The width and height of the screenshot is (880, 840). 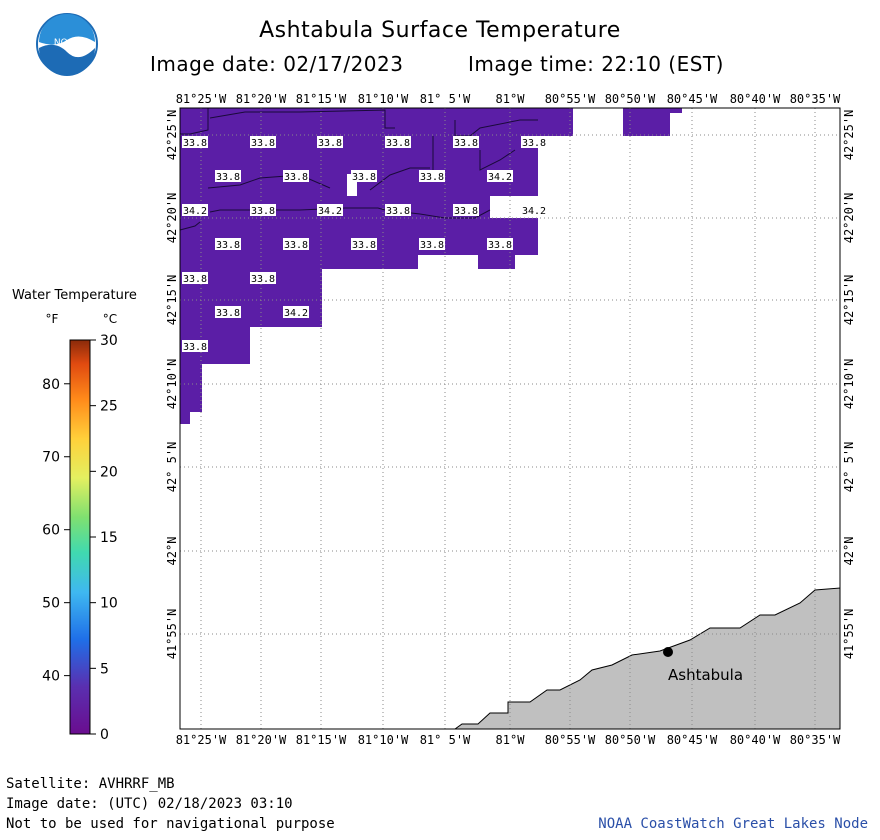 What do you see at coordinates (172, 467) in the screenshot?
I see `left-lat-label: 42° 5'N` at bounding box center [172, 467].